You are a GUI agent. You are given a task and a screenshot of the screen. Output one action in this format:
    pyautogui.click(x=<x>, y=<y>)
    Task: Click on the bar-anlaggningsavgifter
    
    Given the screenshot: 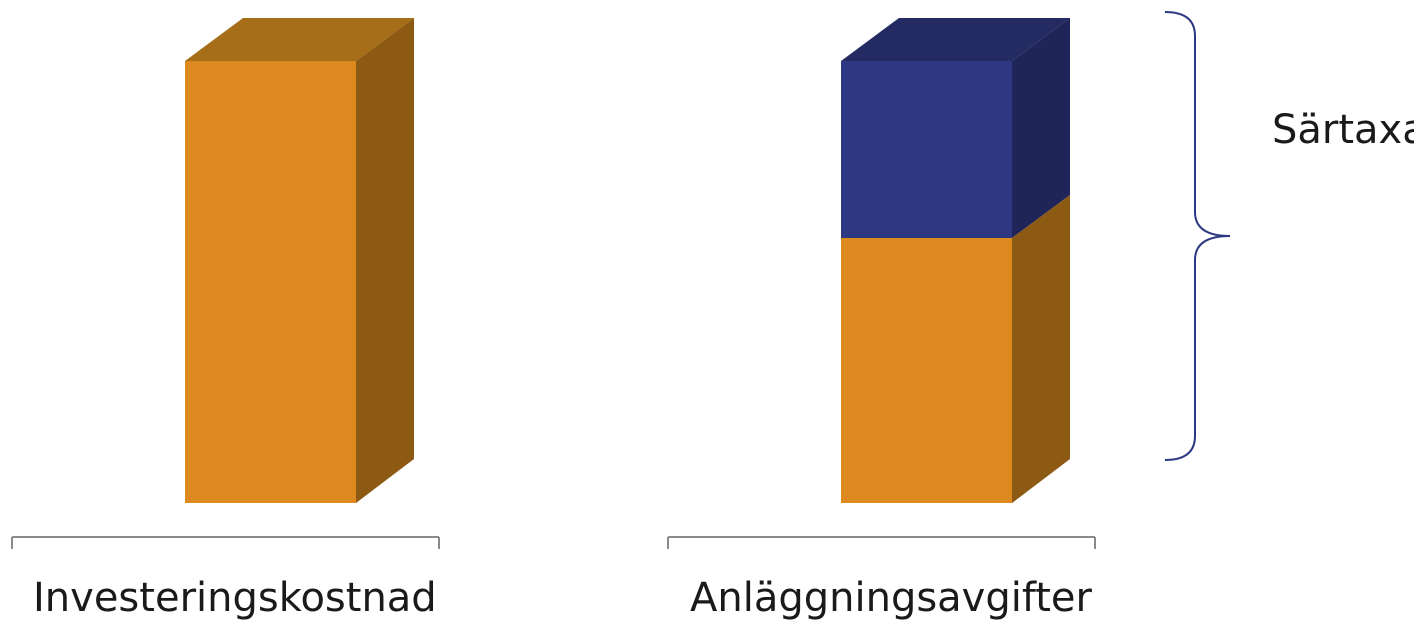 What is the action you would take?
    pyautogui.click(x=955, y=260)
    